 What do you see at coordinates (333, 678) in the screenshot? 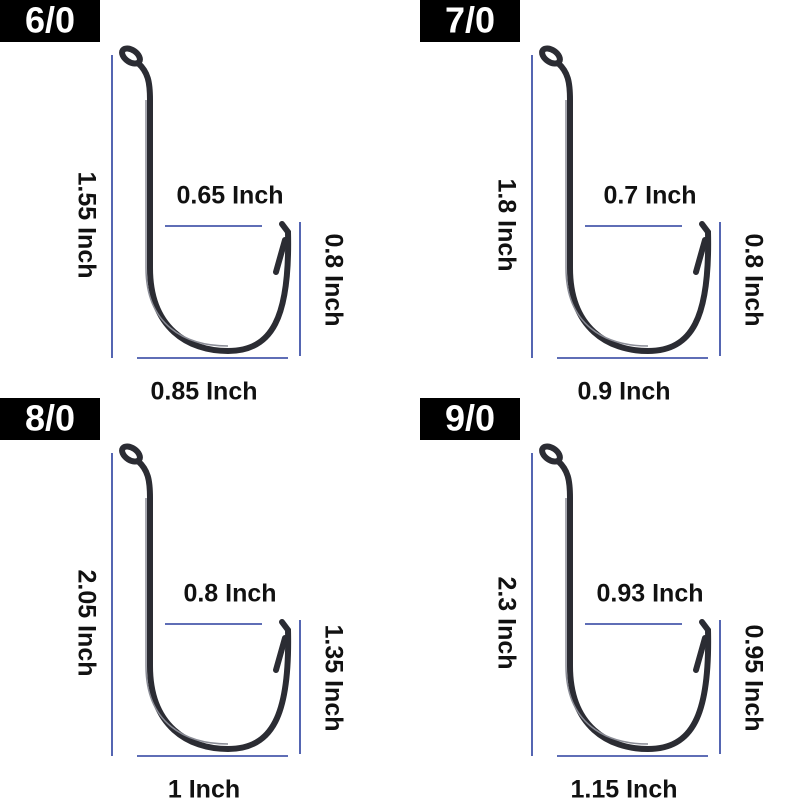
I see `bend-label: 1.35 Inch` at bounding box center [333, 678].